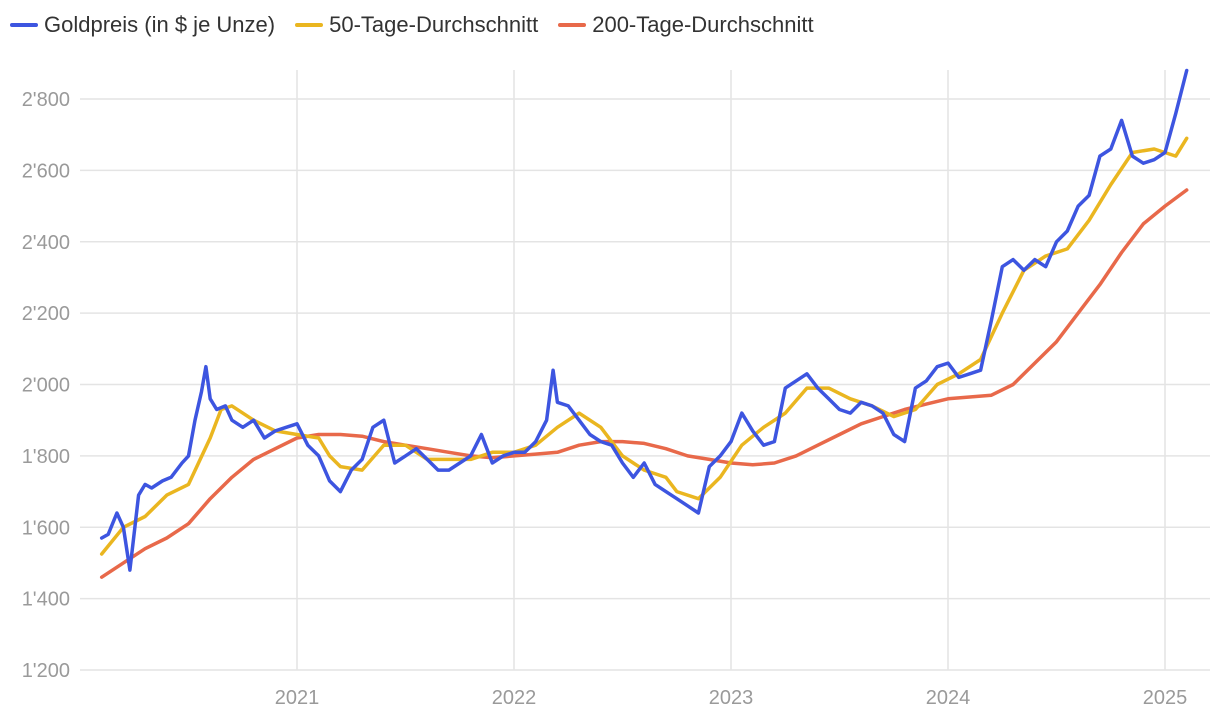 This screenshot has width=1220, height=716. Describe the element at coordinates (46, 314) in the screenshot. I see `y-tick-label: 2'200` at that location.